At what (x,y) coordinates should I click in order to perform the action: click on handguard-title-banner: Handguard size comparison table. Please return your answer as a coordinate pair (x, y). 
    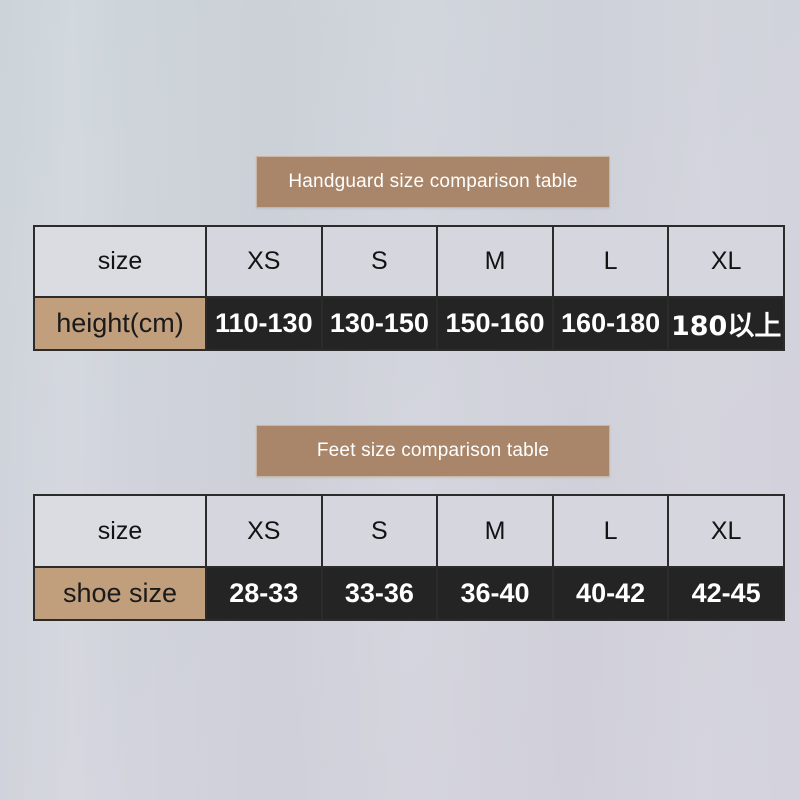
    Looking at the image, I should click on (433, 182).